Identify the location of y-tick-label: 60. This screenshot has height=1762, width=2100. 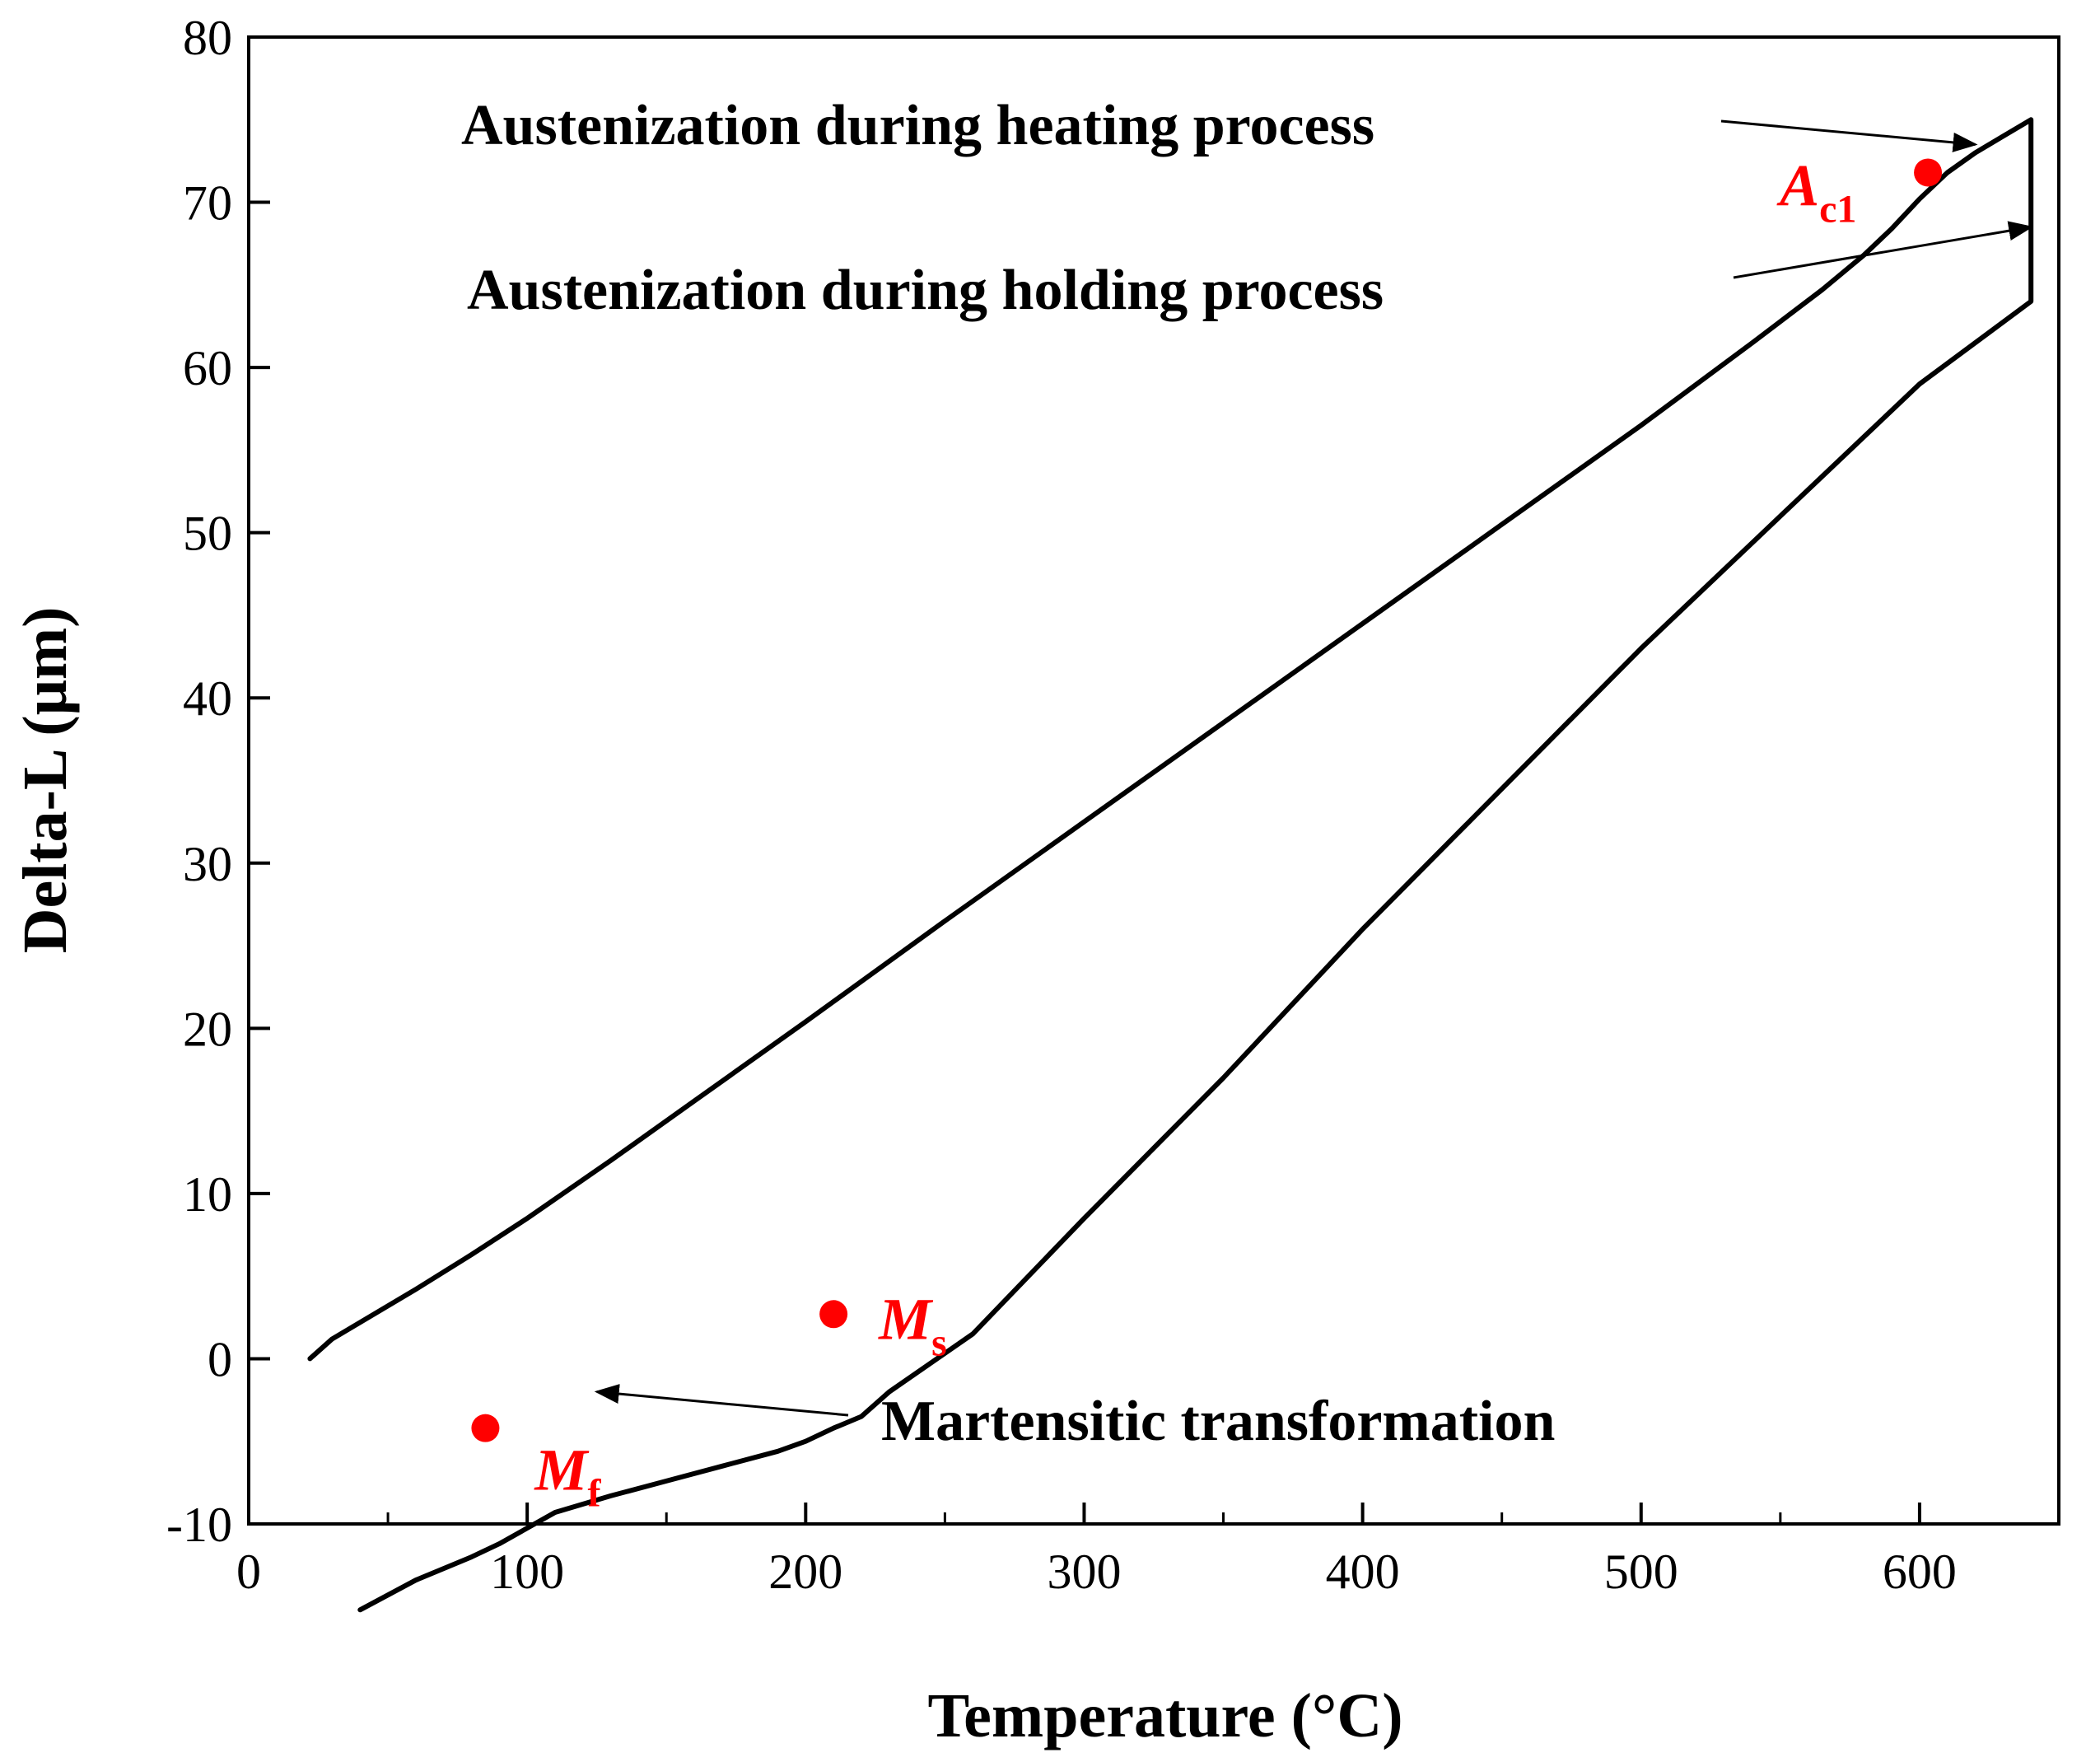
(207, 368).